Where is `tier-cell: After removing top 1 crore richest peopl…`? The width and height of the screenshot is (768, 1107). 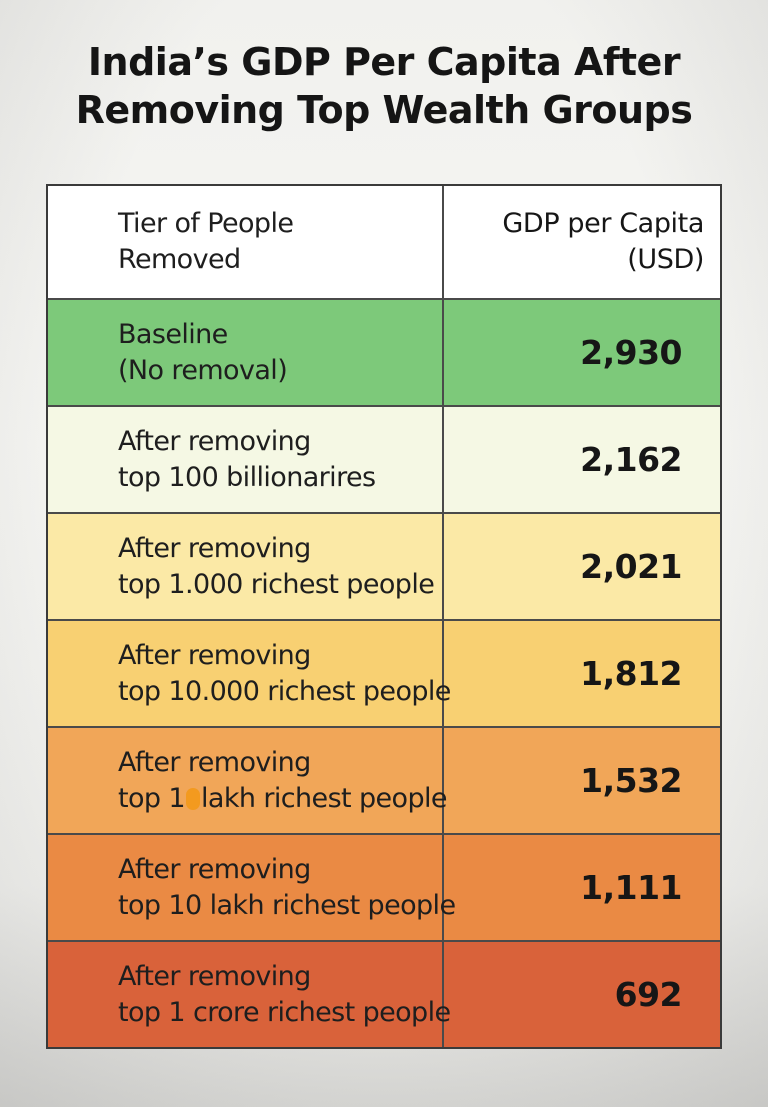 tier-cell: After removing top 1 crore richest peopl… is located at coordinates (249, 994).